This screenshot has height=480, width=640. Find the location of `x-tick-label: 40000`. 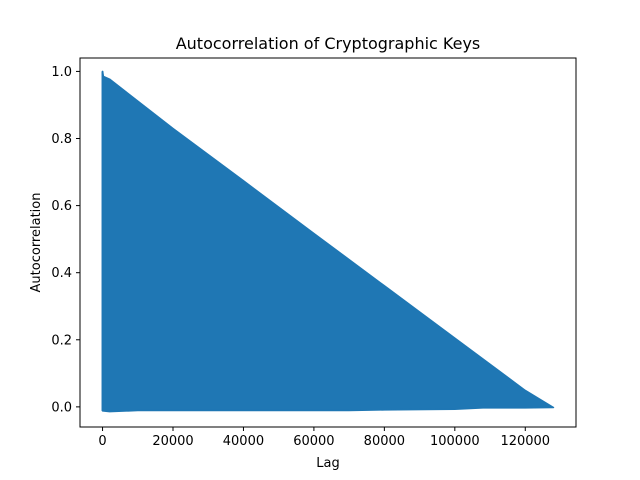

x-tick-label: 40000 is located at coordinates (243, 441).